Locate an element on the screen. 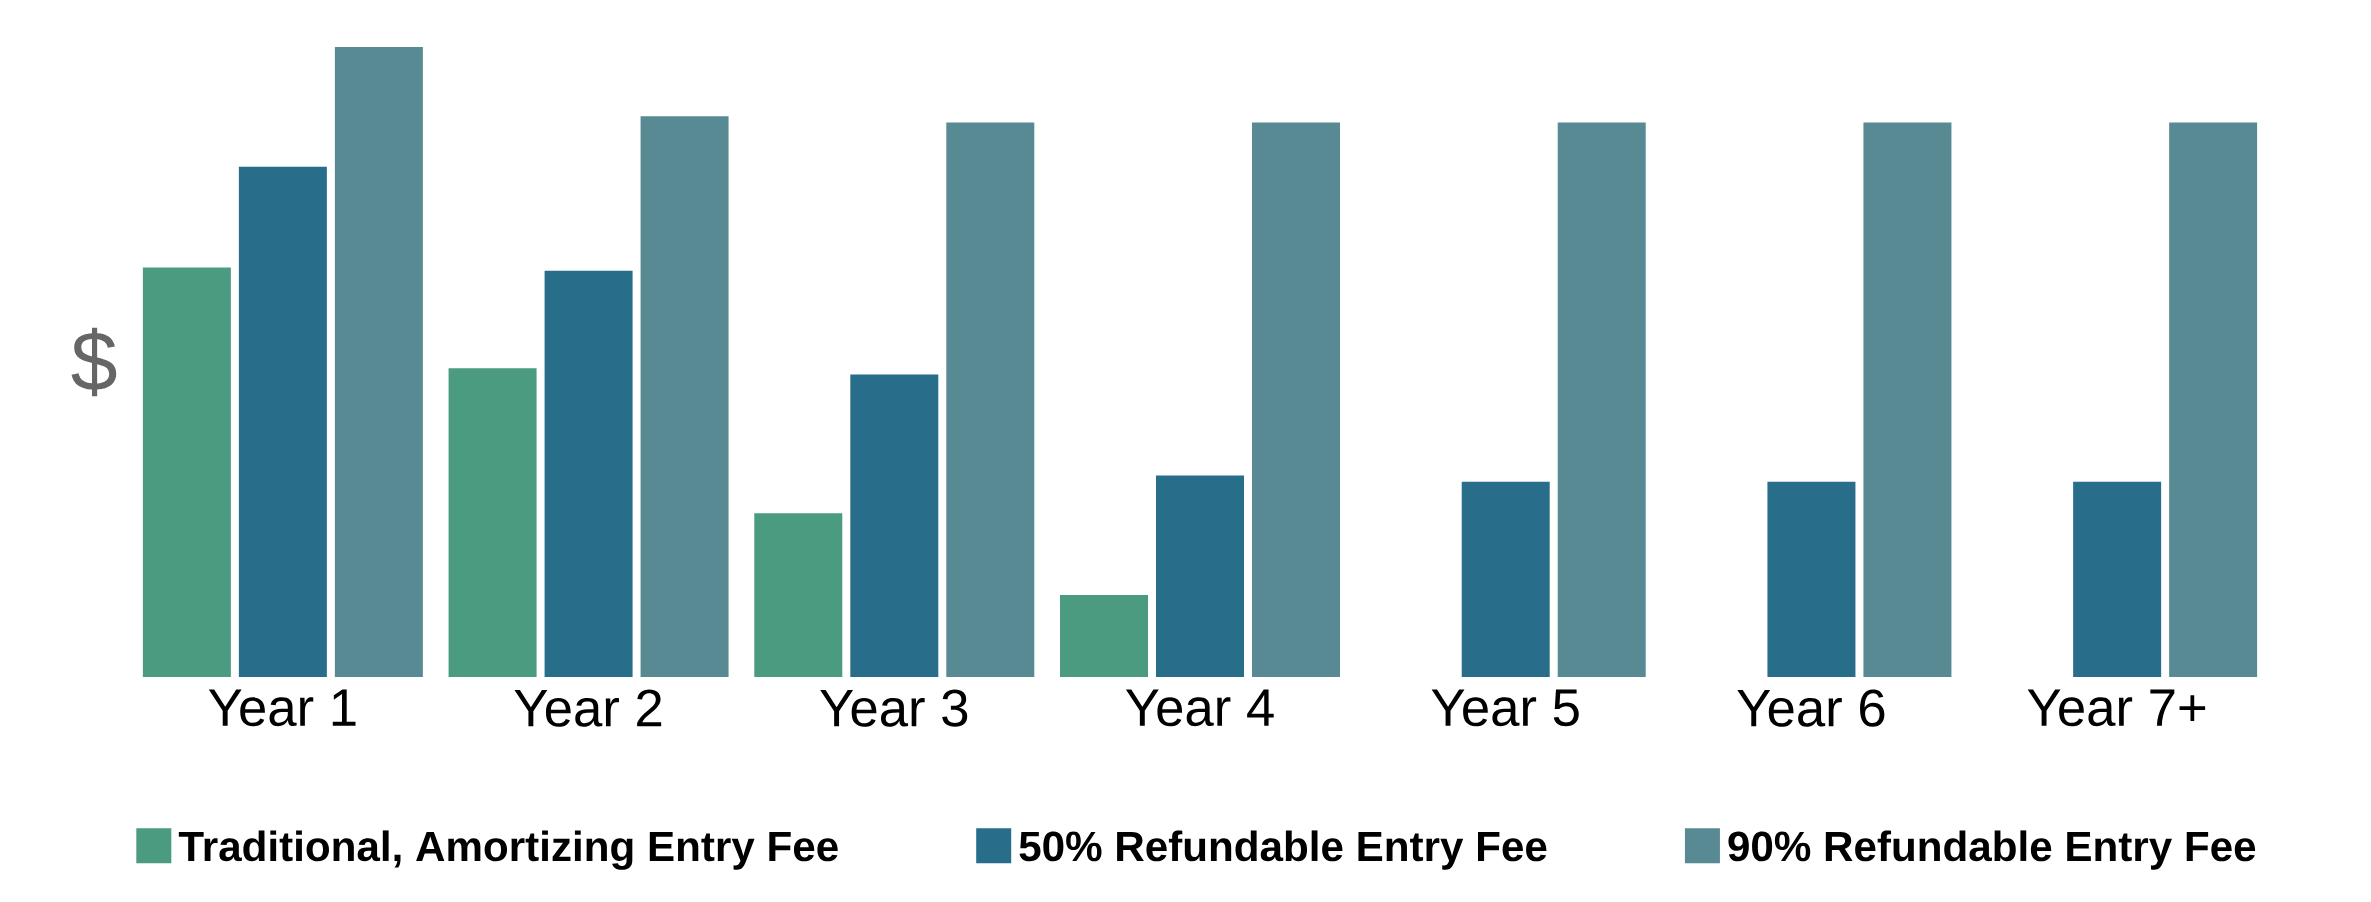 This screenshot has width=2371, height=902. x-tick-label: Year 5 is located at coordinates (1505, 708).